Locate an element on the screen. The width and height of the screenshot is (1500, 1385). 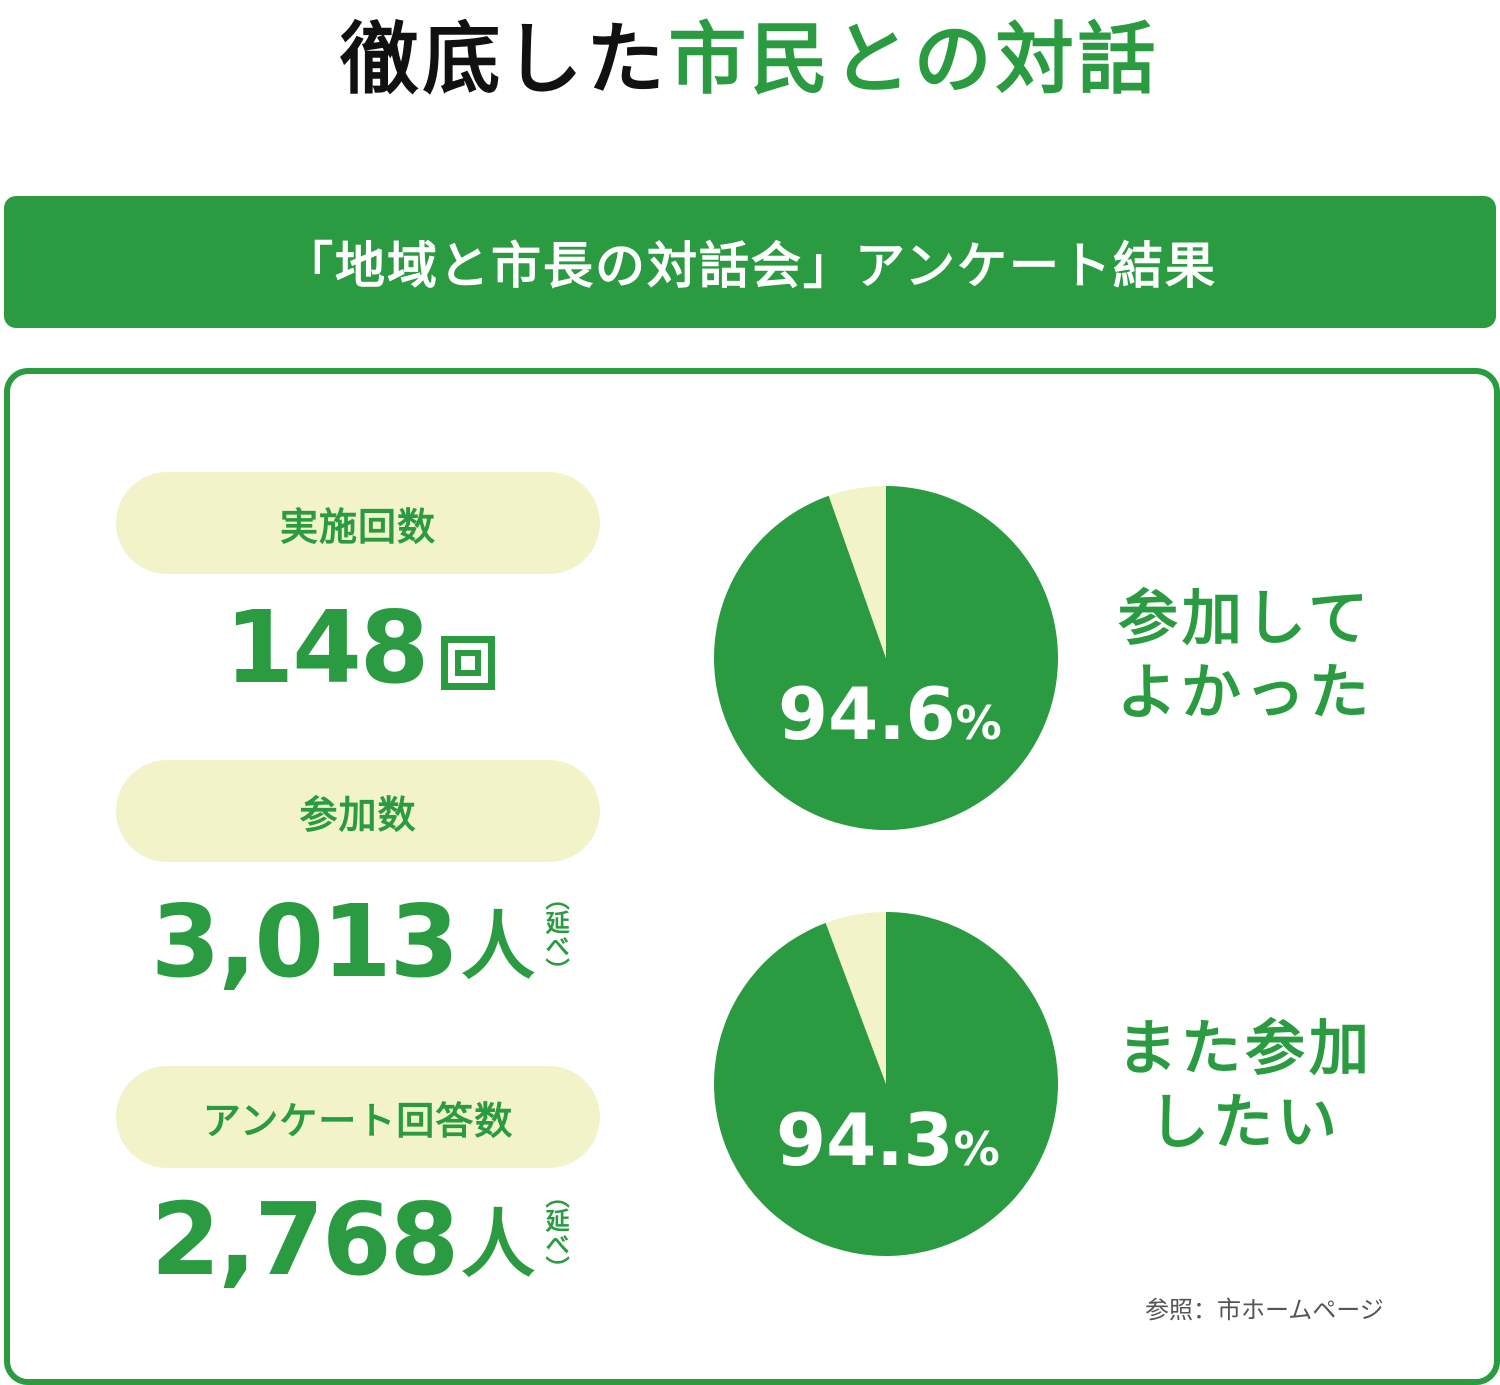
stat-responses: 2,768 人 （延べ） is located at coordinates (360, 1235).